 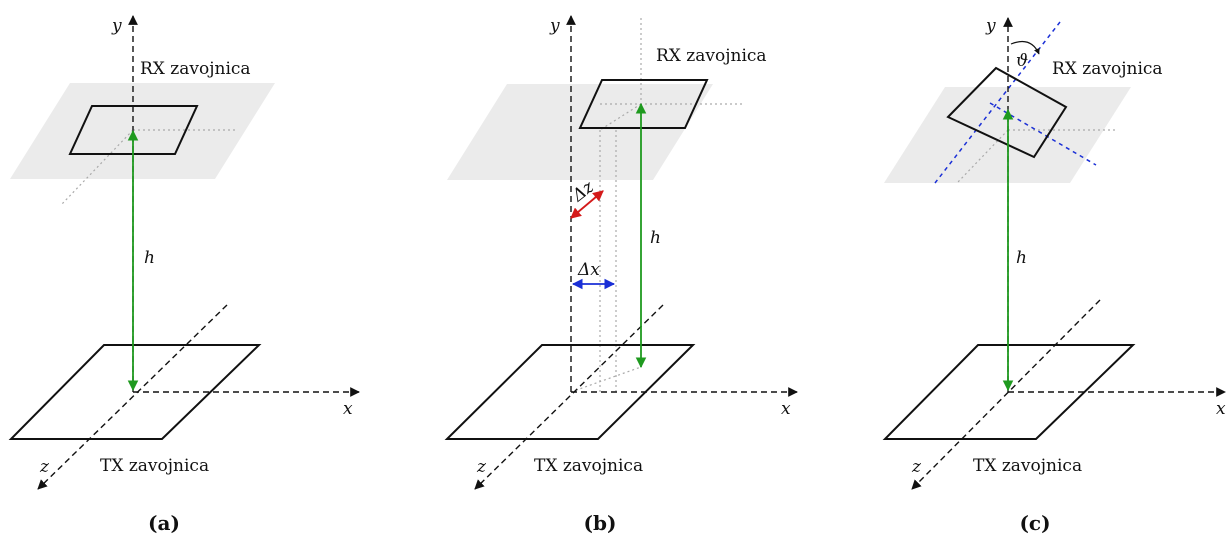 I want to click on base-diagonal-guide, so click(x=606, y=379).